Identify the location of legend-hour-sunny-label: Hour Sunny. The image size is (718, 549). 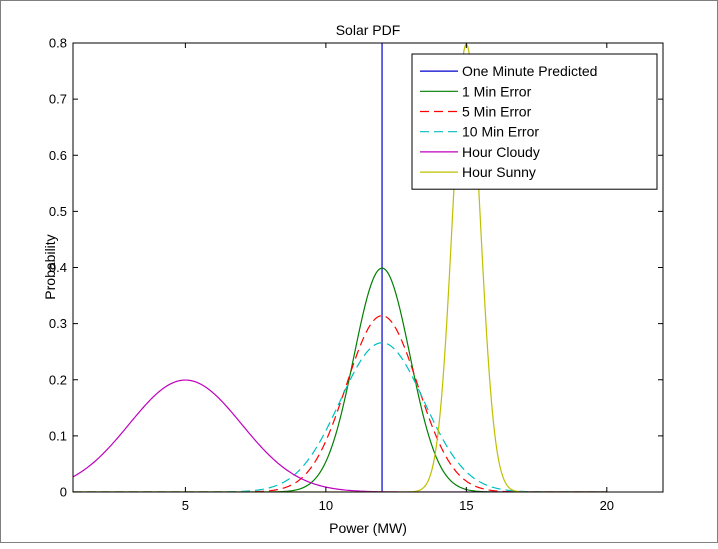
(499, 172).